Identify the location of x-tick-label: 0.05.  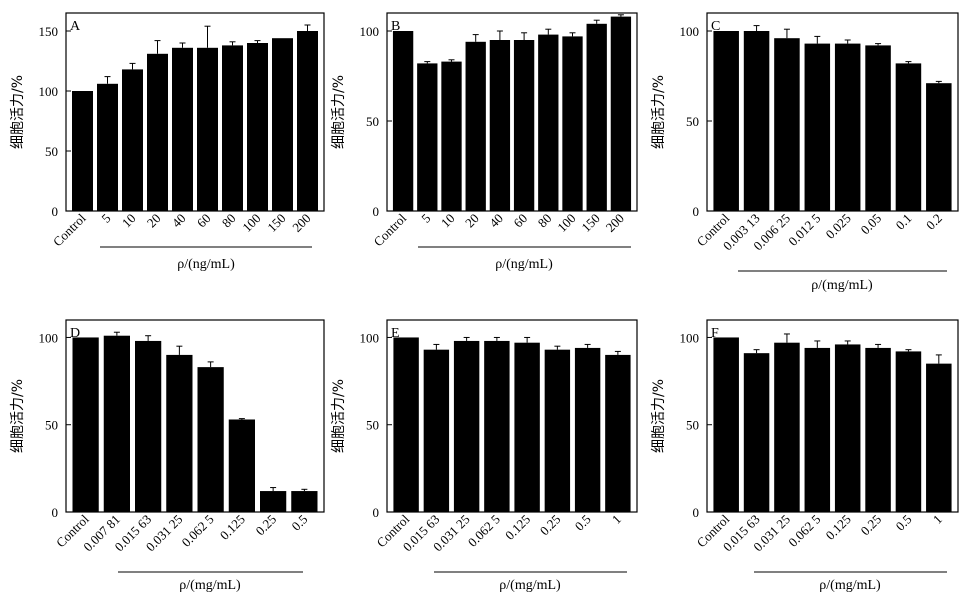
(870, 224).